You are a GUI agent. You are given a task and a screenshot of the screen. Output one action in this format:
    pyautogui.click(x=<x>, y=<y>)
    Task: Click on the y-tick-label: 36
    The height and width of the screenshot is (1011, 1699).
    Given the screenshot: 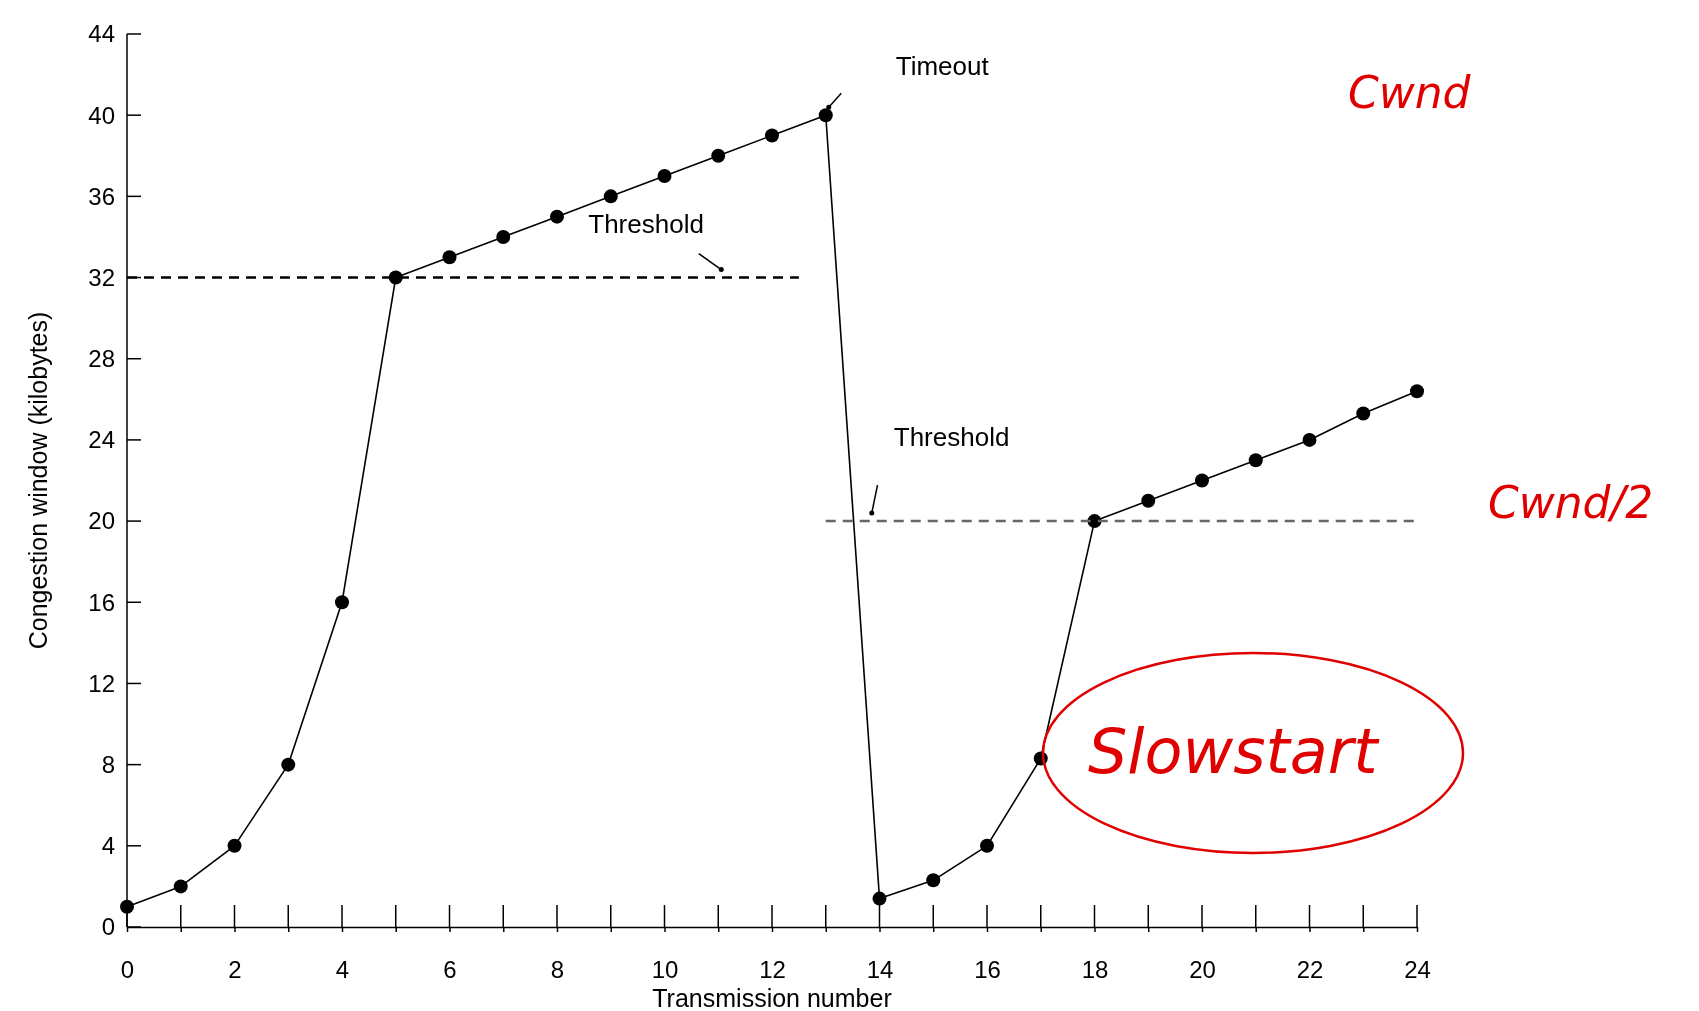 What is the action you would take?
    pyautogui.click(x=101, y=196)
    